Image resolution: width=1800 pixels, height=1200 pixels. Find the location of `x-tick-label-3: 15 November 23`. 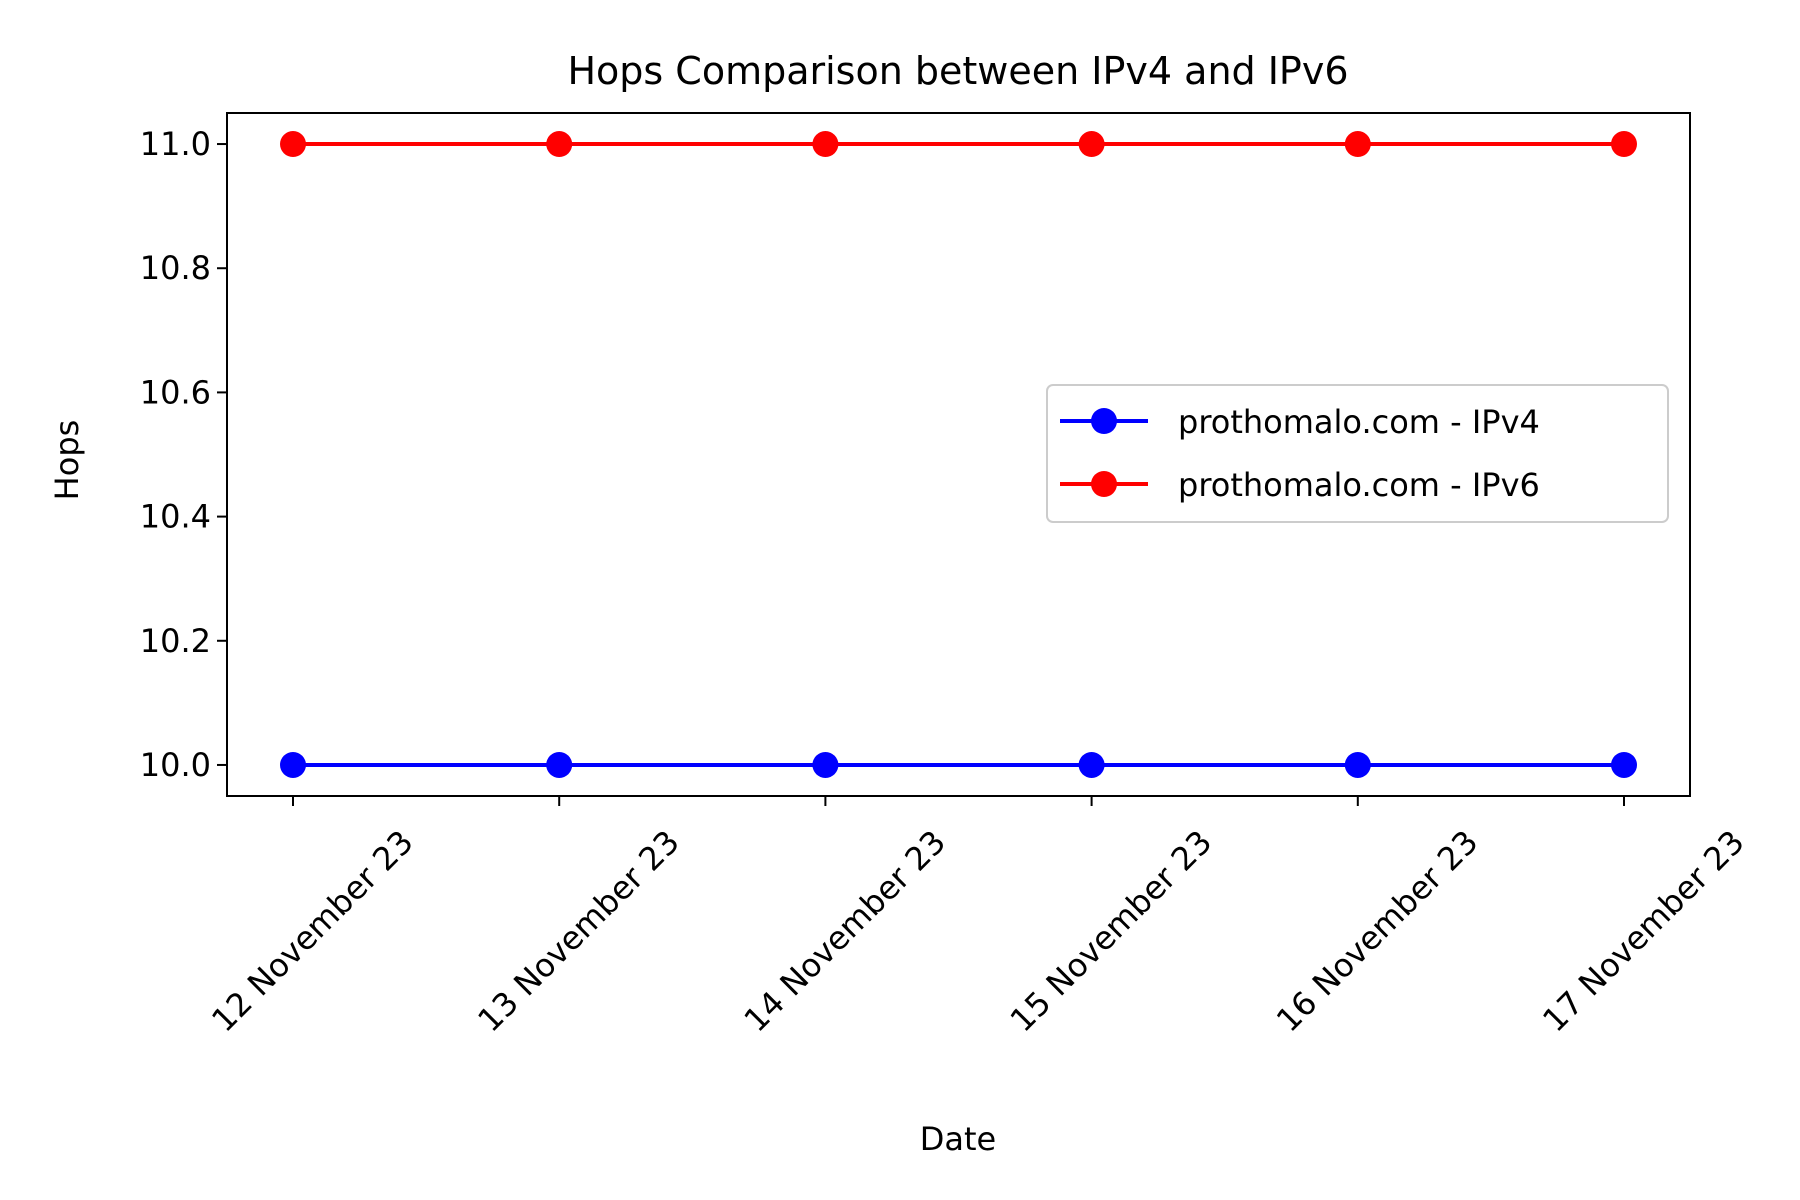

x-tick-label-3: 15 November 23 is located at coordinates (1111, 931).